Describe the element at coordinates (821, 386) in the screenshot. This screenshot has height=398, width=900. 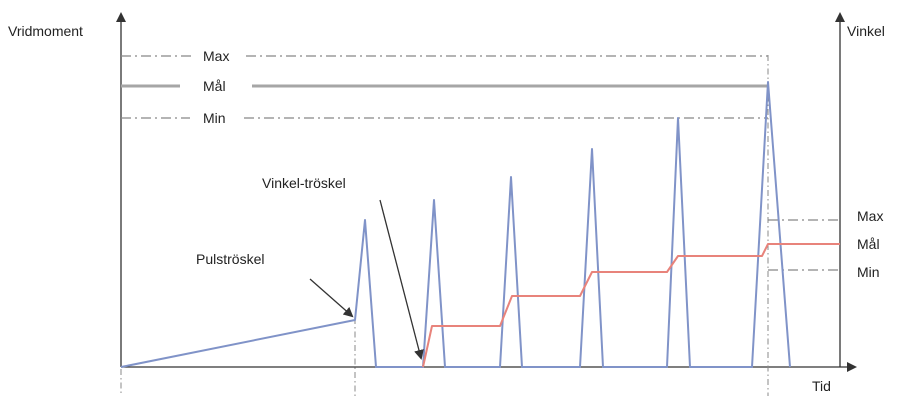
I see `x-axis-label: Tid` at that location.